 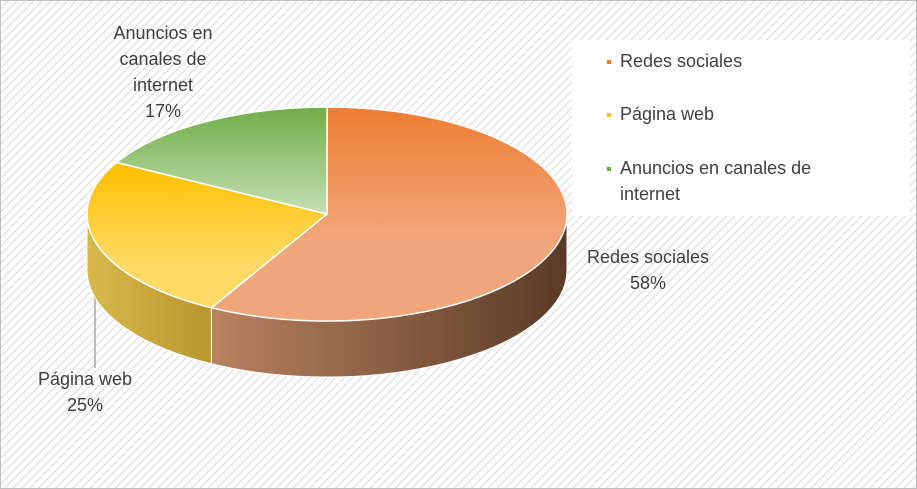 I want to click on label-box: Redes sociales 58%, so click(x=648, y=270).